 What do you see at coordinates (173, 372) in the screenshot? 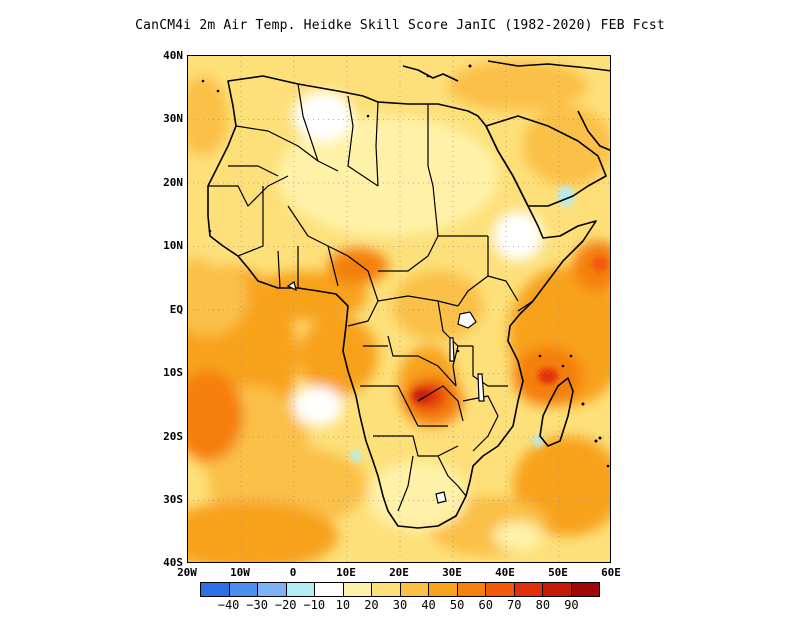
I see `lat-label-10s: 10S` at bounding box center [173, 372].